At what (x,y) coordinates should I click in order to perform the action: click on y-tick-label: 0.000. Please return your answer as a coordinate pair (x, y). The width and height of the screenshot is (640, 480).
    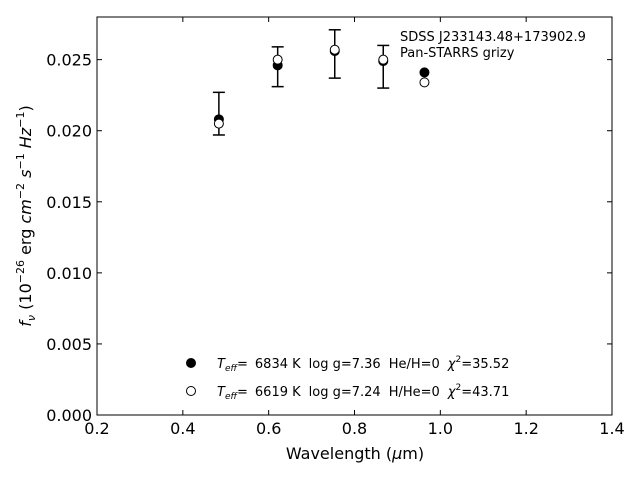
    Looking at the image, I should click on (69, 415).